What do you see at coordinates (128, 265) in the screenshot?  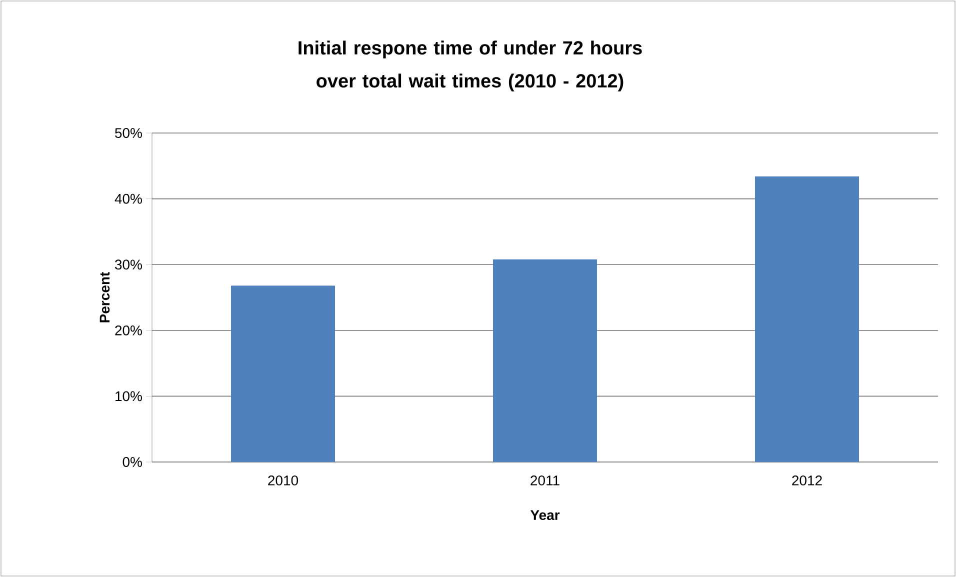 I see `y-tick-label: 30%` at bounding box center [128, 265].